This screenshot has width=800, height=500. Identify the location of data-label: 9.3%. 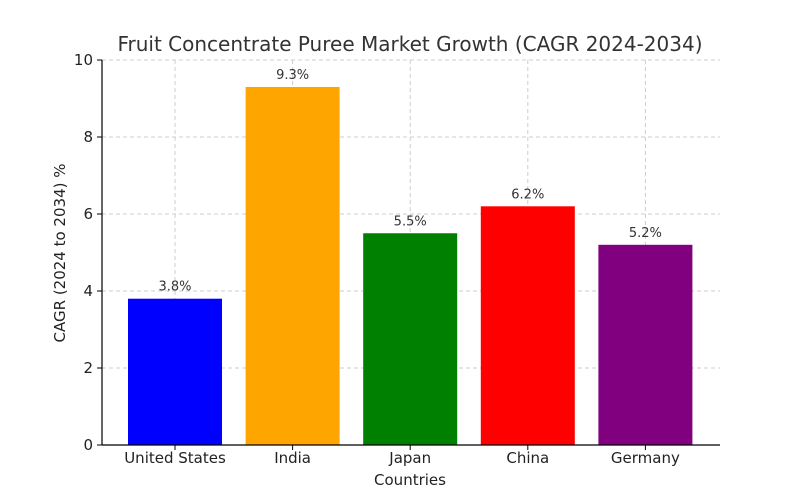
(292, 75).